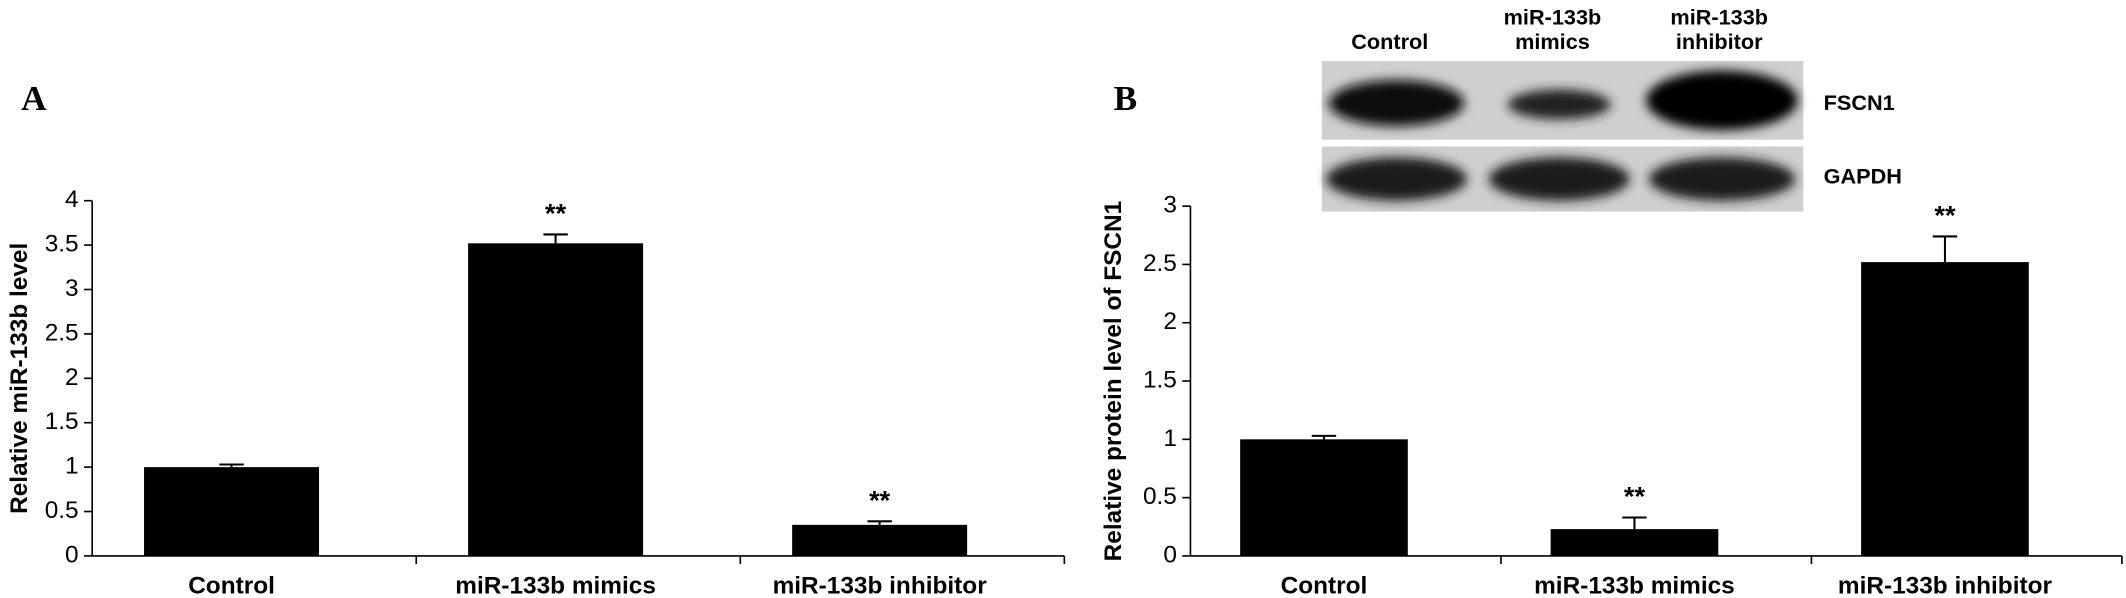  What do you see at coordinates (1562, 136) in the screenshot?
I see `western-blot` at bounding box center [1562, 136].